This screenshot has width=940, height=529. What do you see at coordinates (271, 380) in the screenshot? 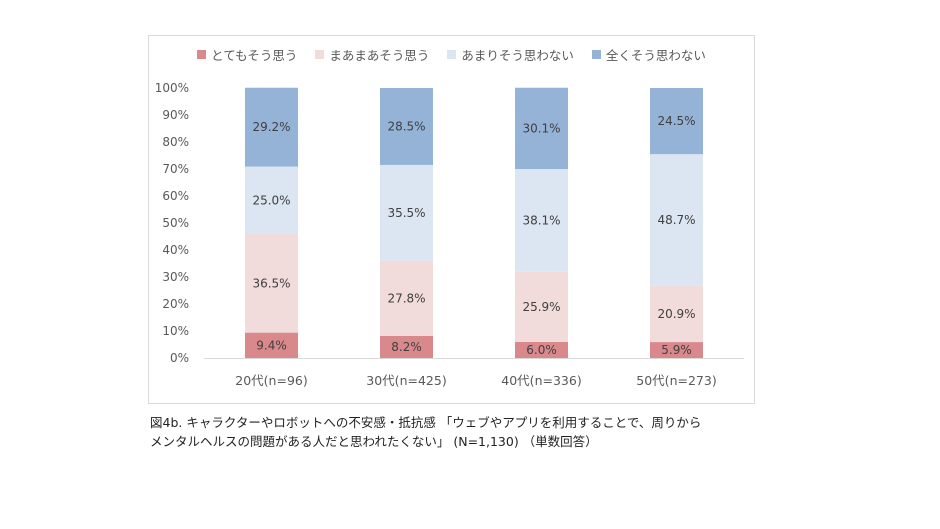
I see `x-category-label: 20代(n=96)` at bounding box center [271, 380].